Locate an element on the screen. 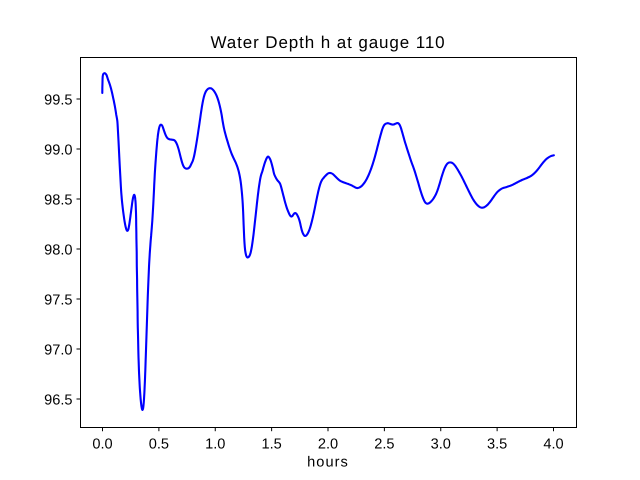 The image size is (640, 480). svg-text: 99.5 is located at coordinates (58, 100).